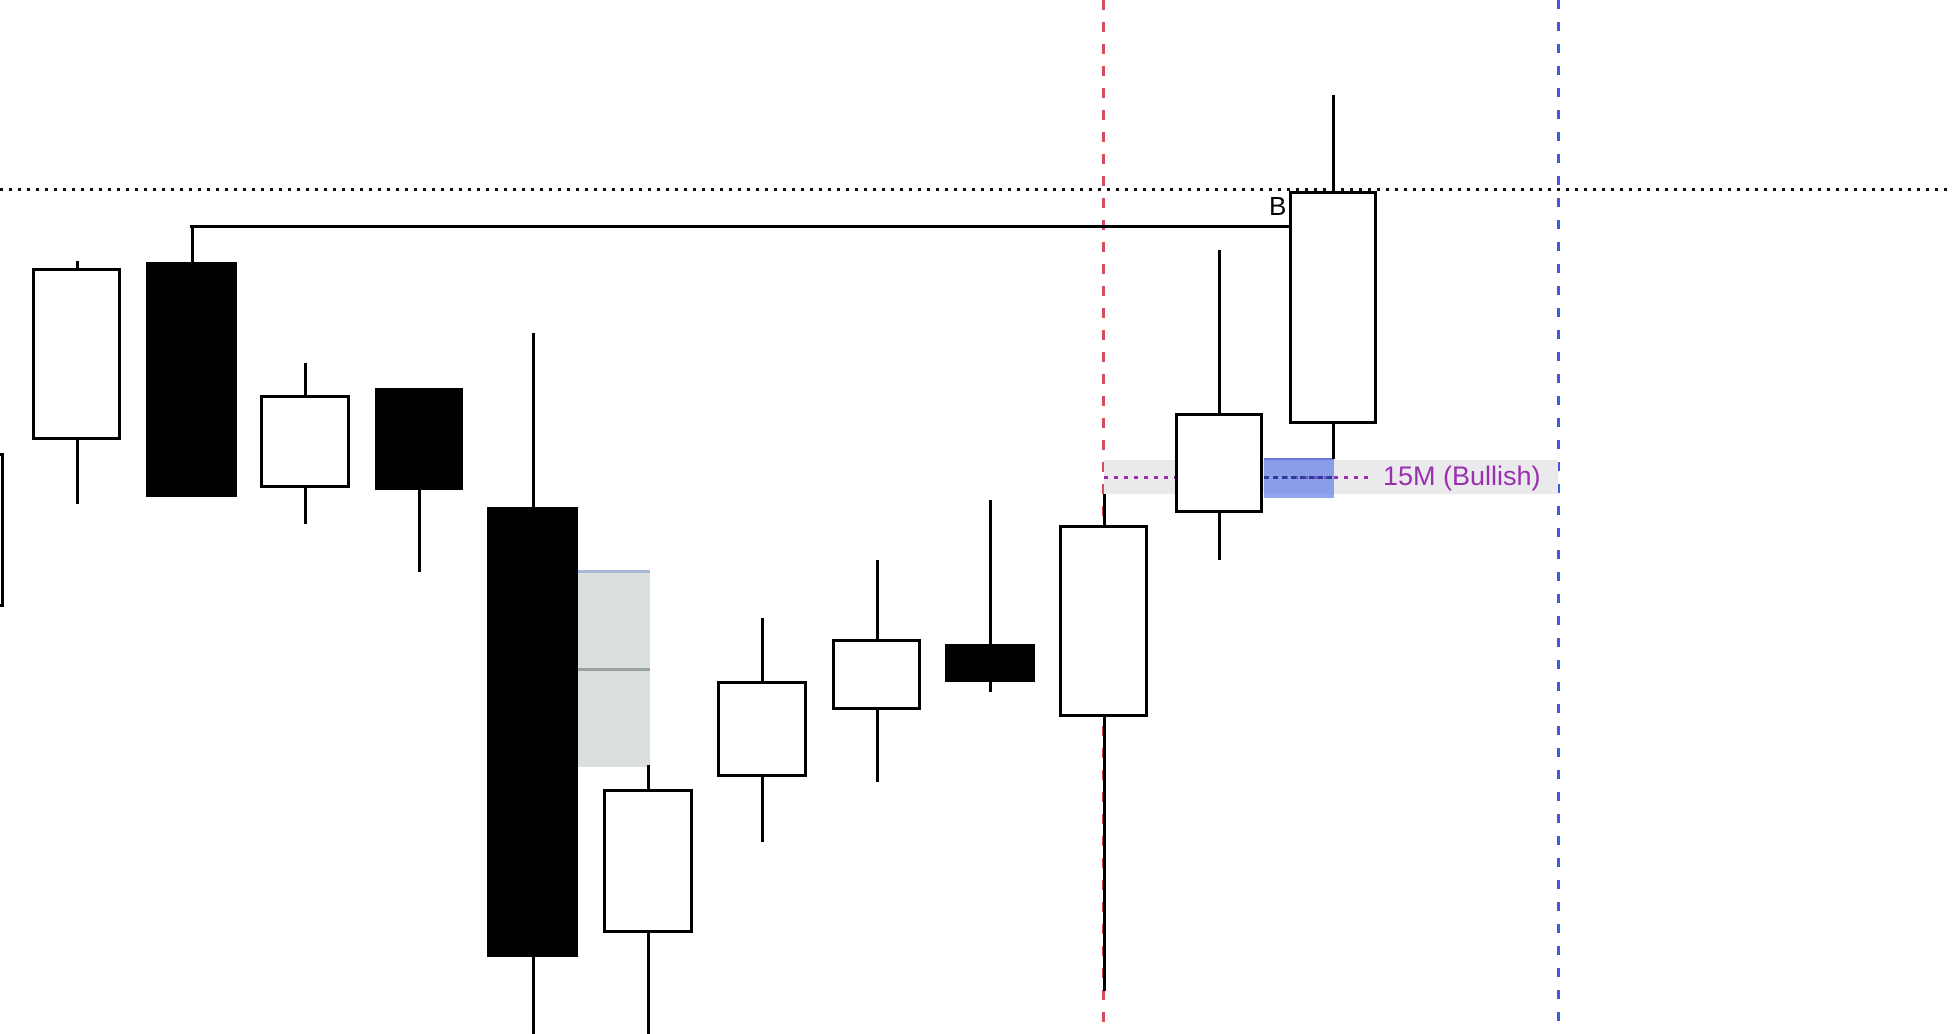  I want to click on label-15m-bullish: 15M (Bullish), so click(1462, 476).